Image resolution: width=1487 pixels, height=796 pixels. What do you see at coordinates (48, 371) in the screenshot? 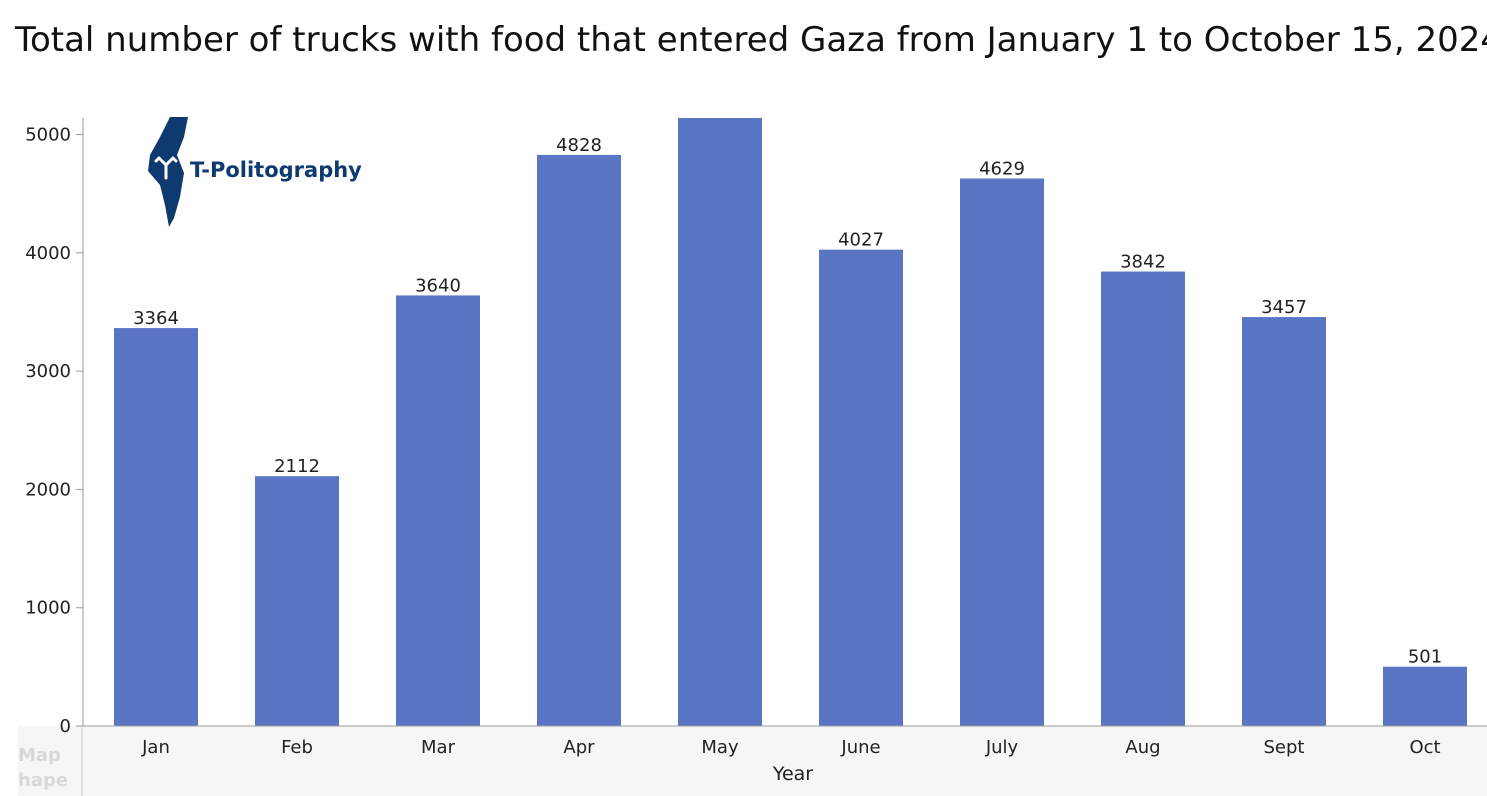
I see `y-tick-label-3000: 3000` at bounding box center [48, 371].